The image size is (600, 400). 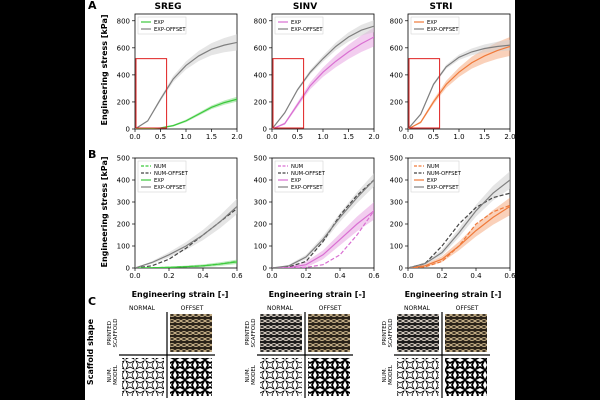 I want to click on scaffold-group-sinv: NORMAL OFFSET PRINTED SCAFFOLD NUM. MODEL, so click(x=299, y=351).